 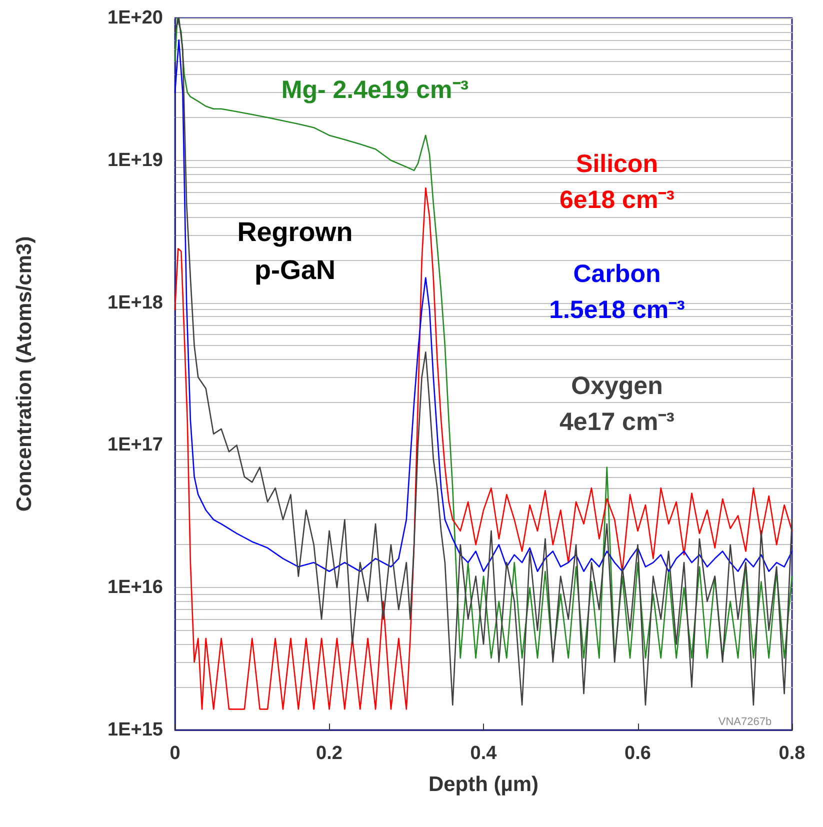 What do you see at coordinates (617, 292) in the screenshot?
I see `text: Carbon 1.5e18 cm⁻³` at bounding box center [617, 292].